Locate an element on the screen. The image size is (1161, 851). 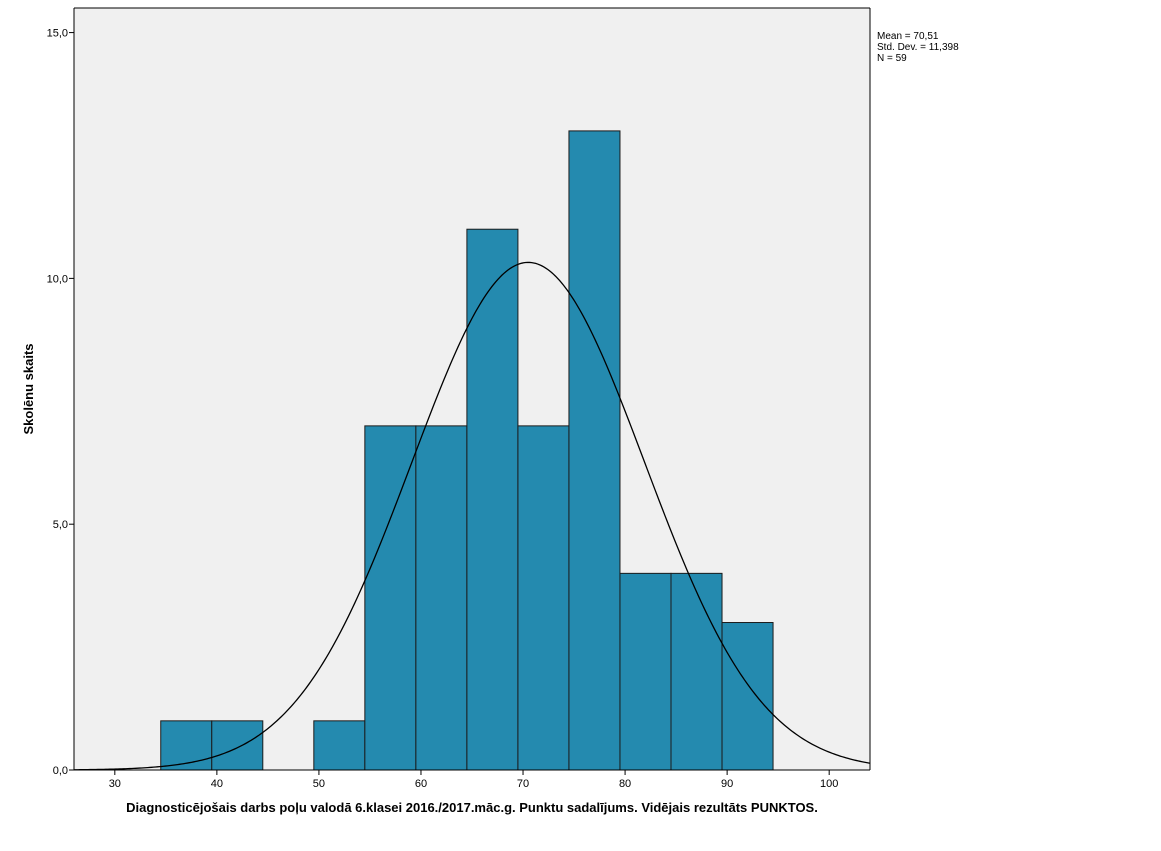
stats-box: Mean = 70,51 Std. Dev. = 11,398 N = 59 is located at coordinates (918, 47).